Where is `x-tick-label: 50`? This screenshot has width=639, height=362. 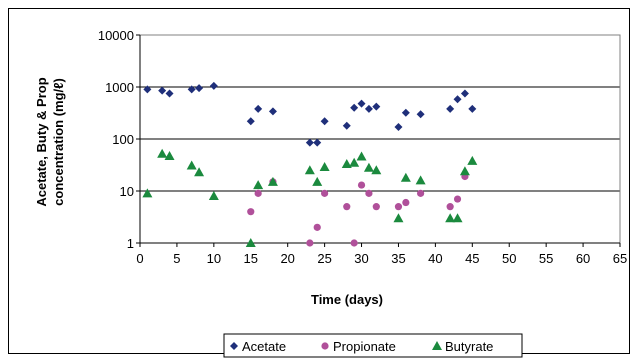
x-tick-label: 50 is located at coordinates (509, 258).